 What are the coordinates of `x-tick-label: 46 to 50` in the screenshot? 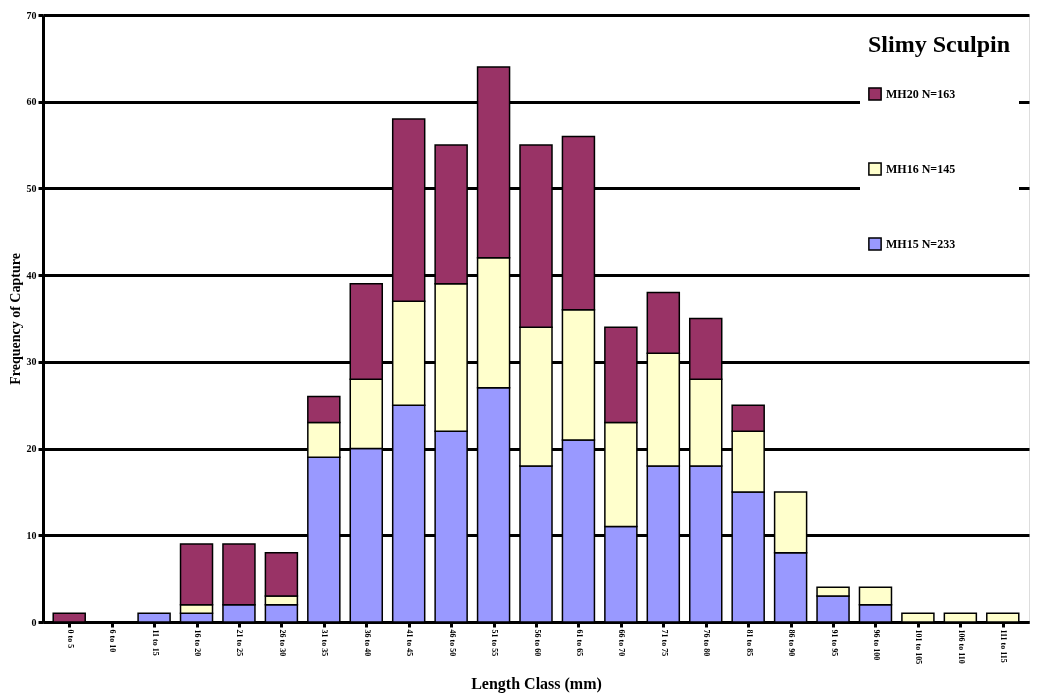 It's located at (452, 643).